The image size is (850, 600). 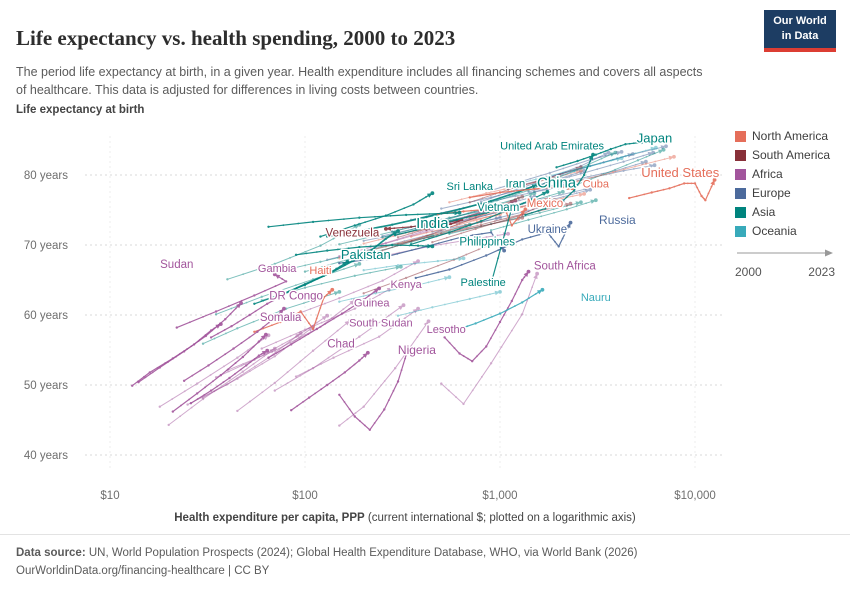 What do you see at coordinates (416, 350) in the screenshot?
I see `country-label: Nigeria` at bounding box center [416, 350].